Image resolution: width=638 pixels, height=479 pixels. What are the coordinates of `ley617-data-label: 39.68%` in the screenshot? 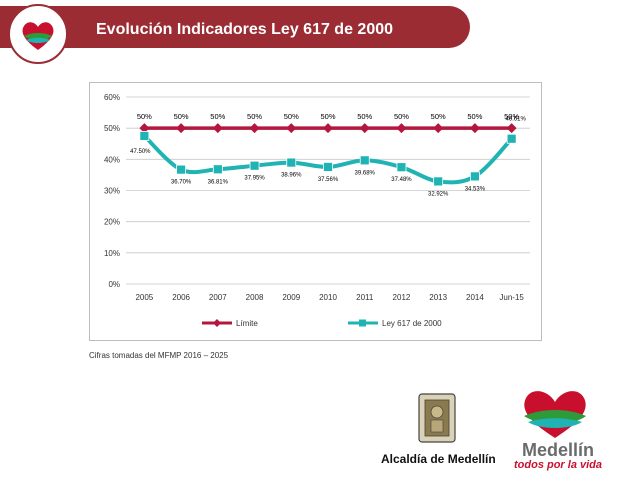 It's located at (365, 173).